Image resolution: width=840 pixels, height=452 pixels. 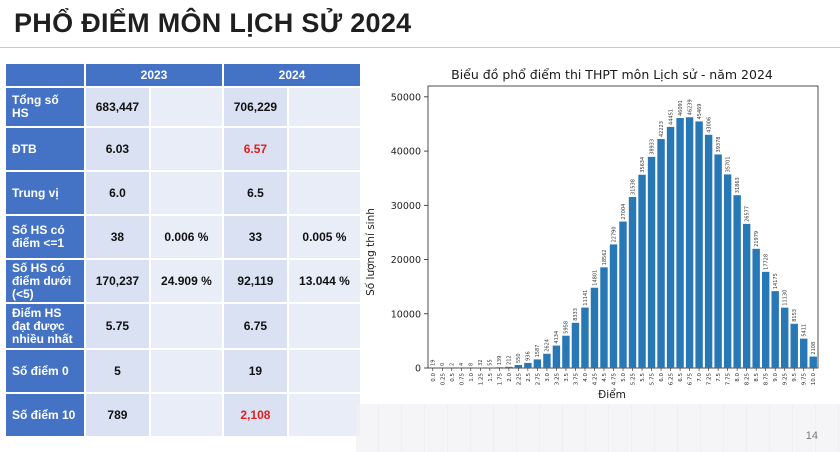 I want to click on table-row: Điểm HS đạt được nhiều nhất 5.75 6.75, so click(x=183, y=326).